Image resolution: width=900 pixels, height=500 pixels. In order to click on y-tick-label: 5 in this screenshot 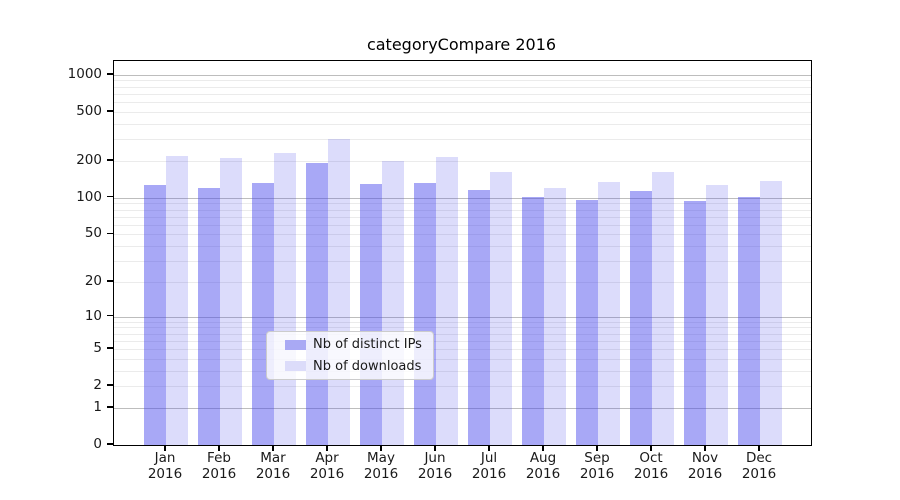, I will do `click(97, 348)`.